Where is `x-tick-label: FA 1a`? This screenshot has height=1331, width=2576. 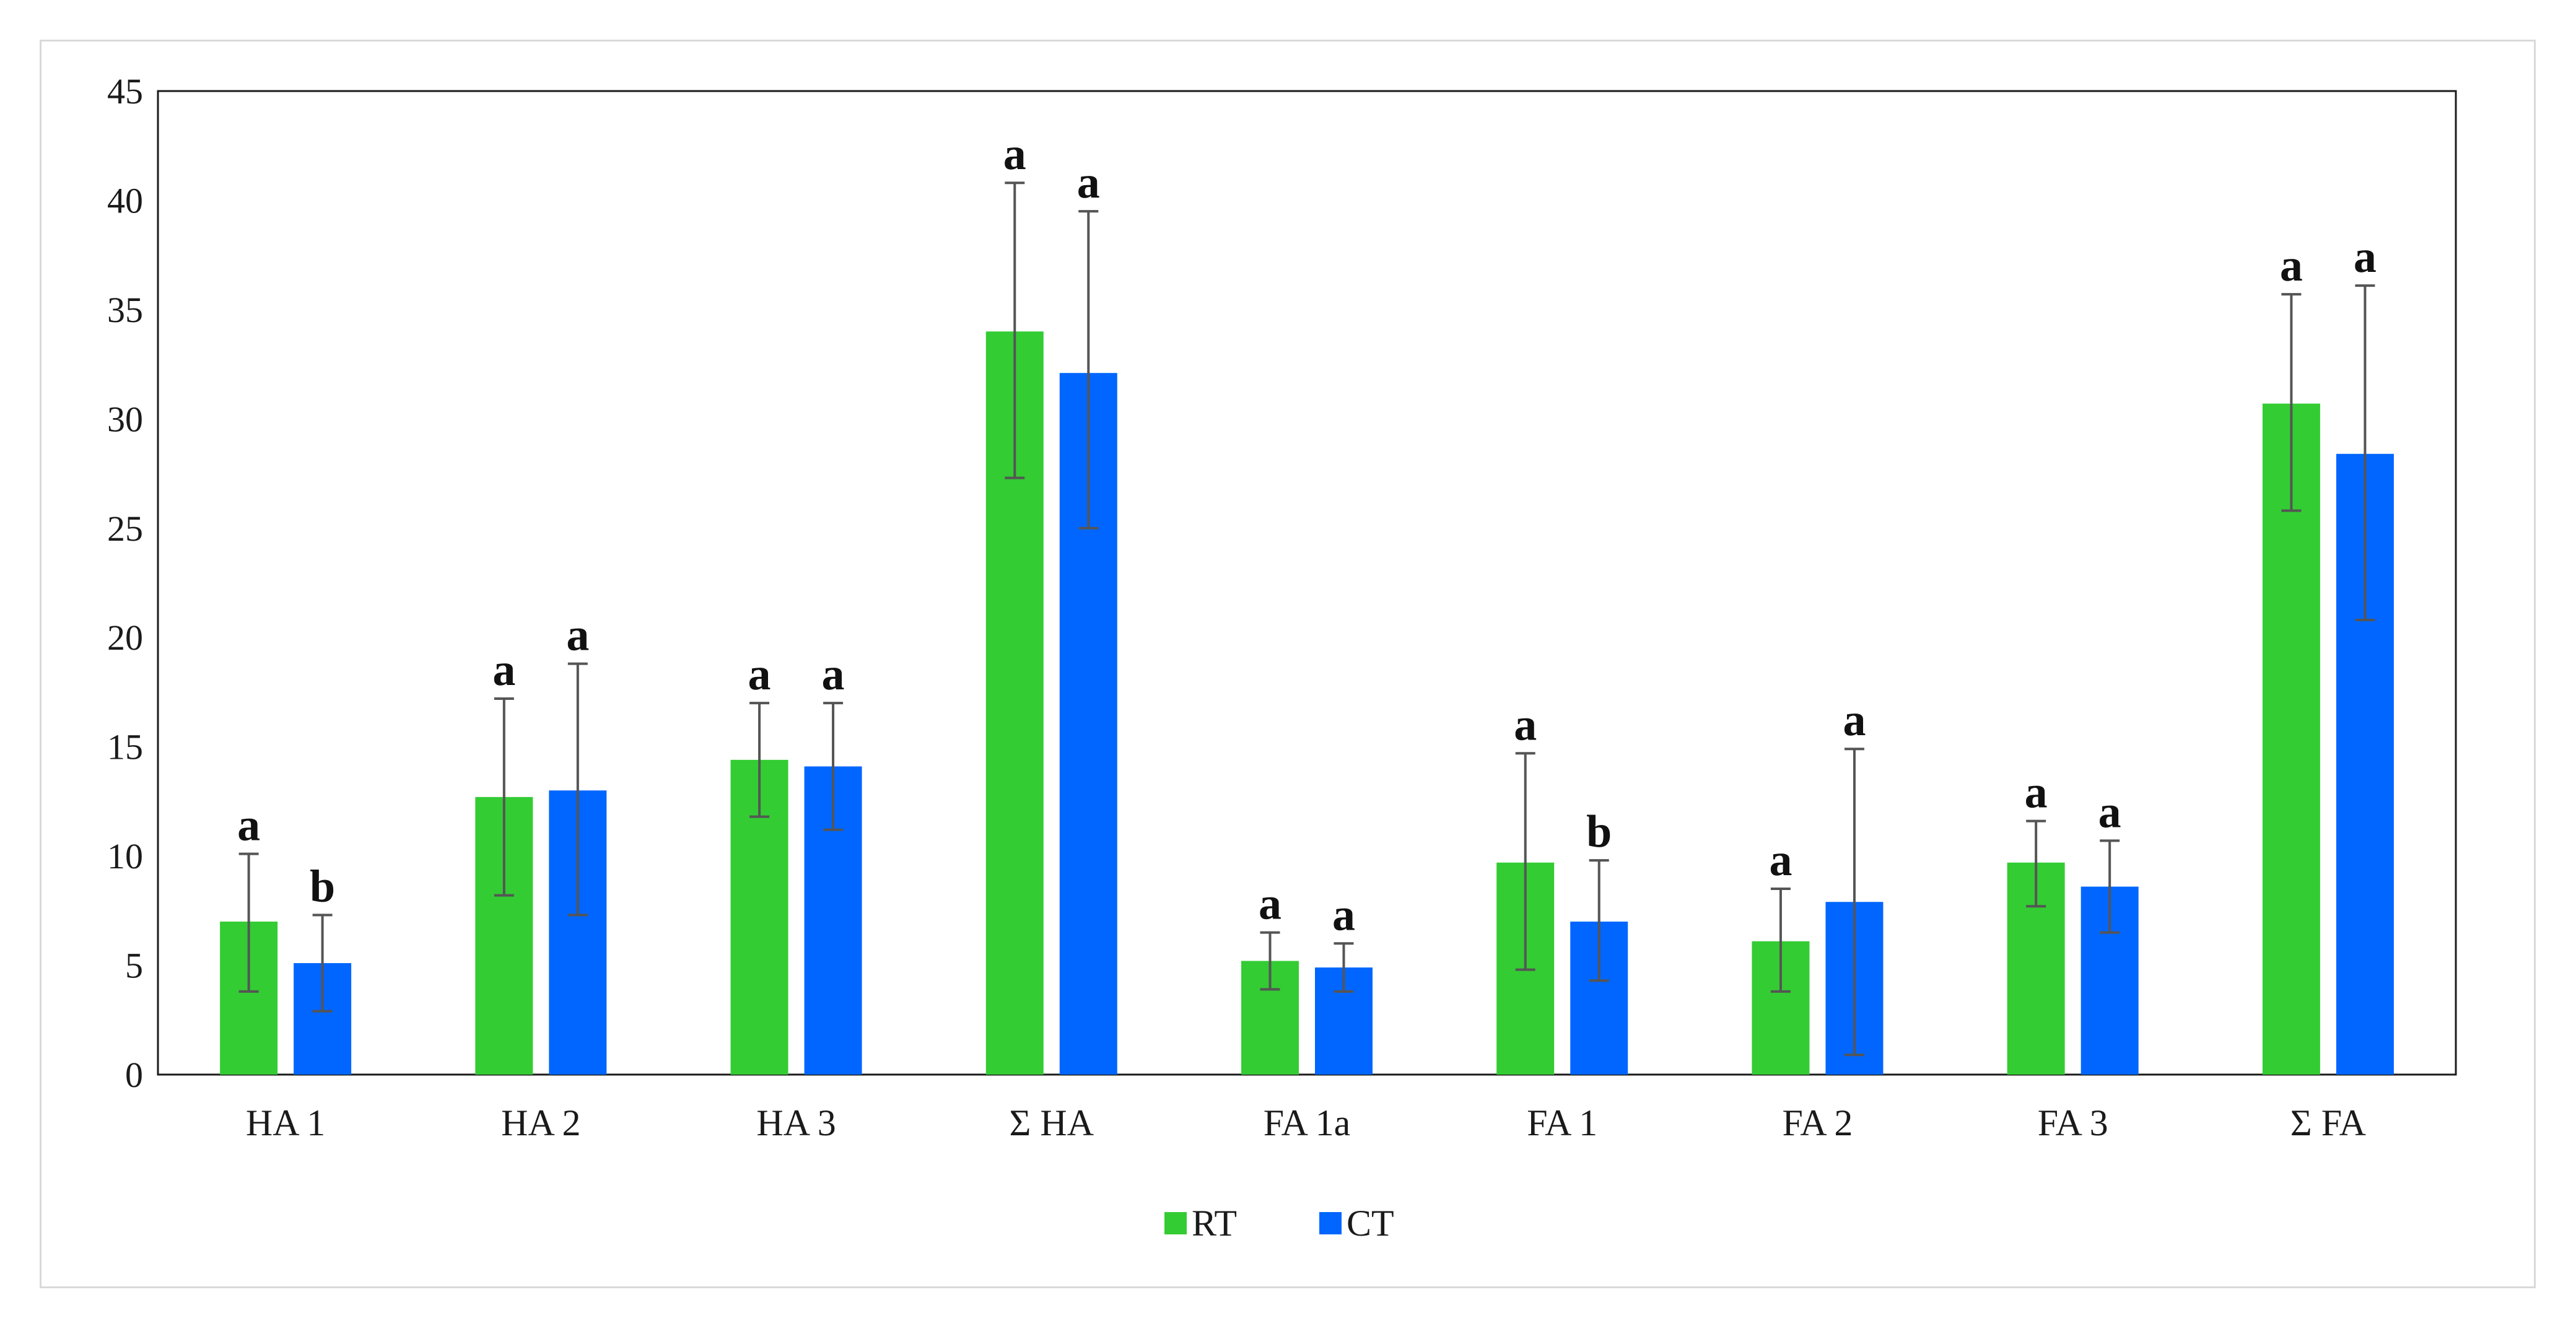 x-tick-label: FA 1a is located at coordinates (1307, 1122).